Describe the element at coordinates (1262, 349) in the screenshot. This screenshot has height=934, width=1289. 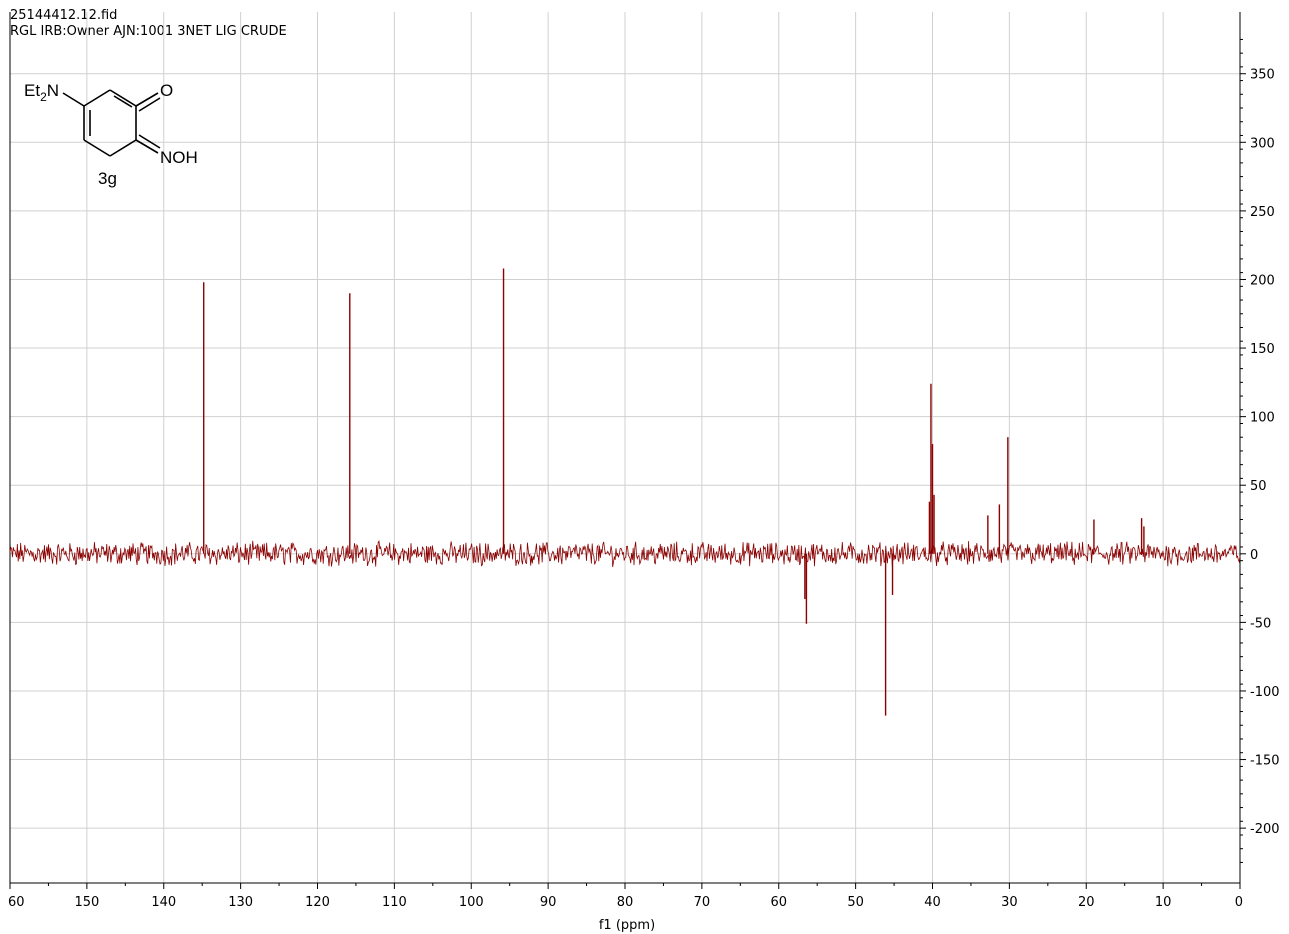
I see `y-tick-label: 150` at that location.